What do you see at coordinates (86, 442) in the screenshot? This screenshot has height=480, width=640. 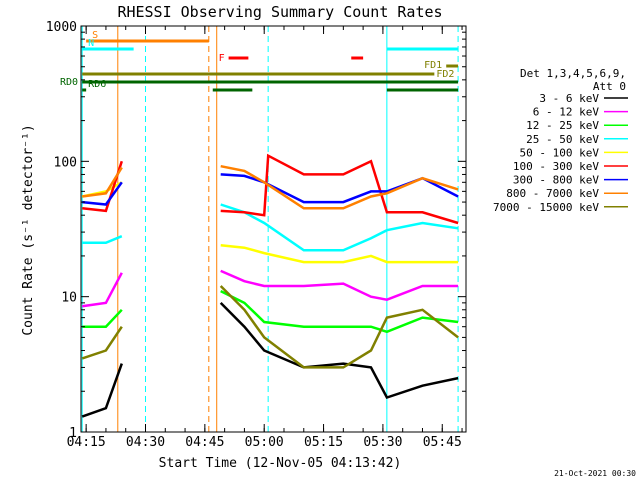 I see `x-tick-label: 04:15` at bounding box center [86, 442].